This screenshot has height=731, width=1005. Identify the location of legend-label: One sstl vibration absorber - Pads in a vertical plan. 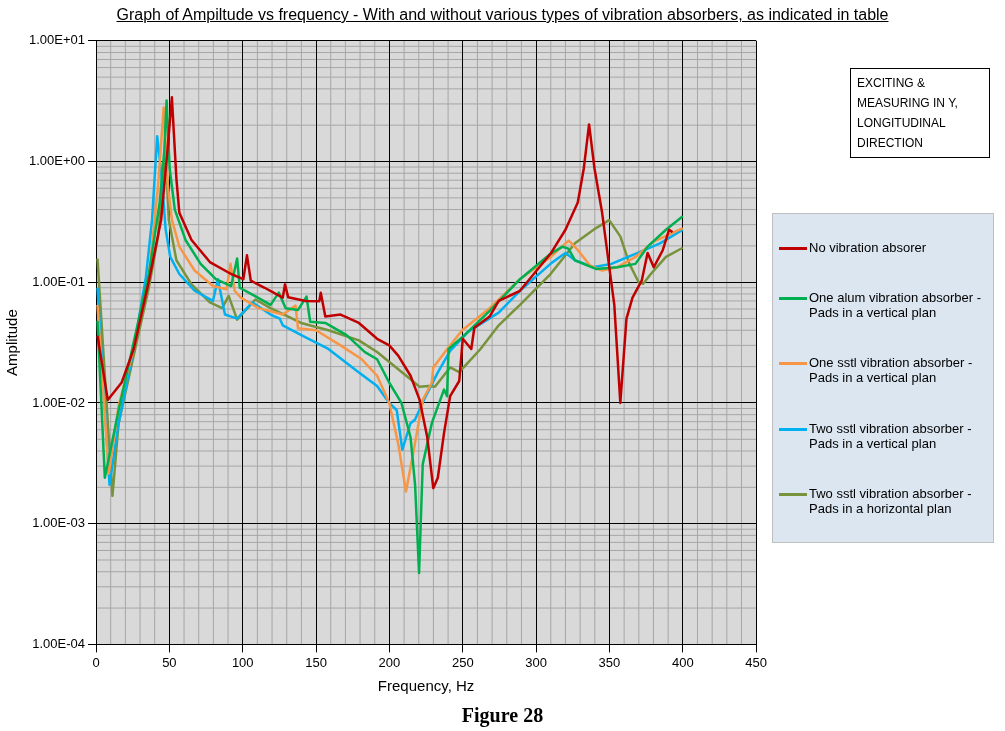
(891, 370).